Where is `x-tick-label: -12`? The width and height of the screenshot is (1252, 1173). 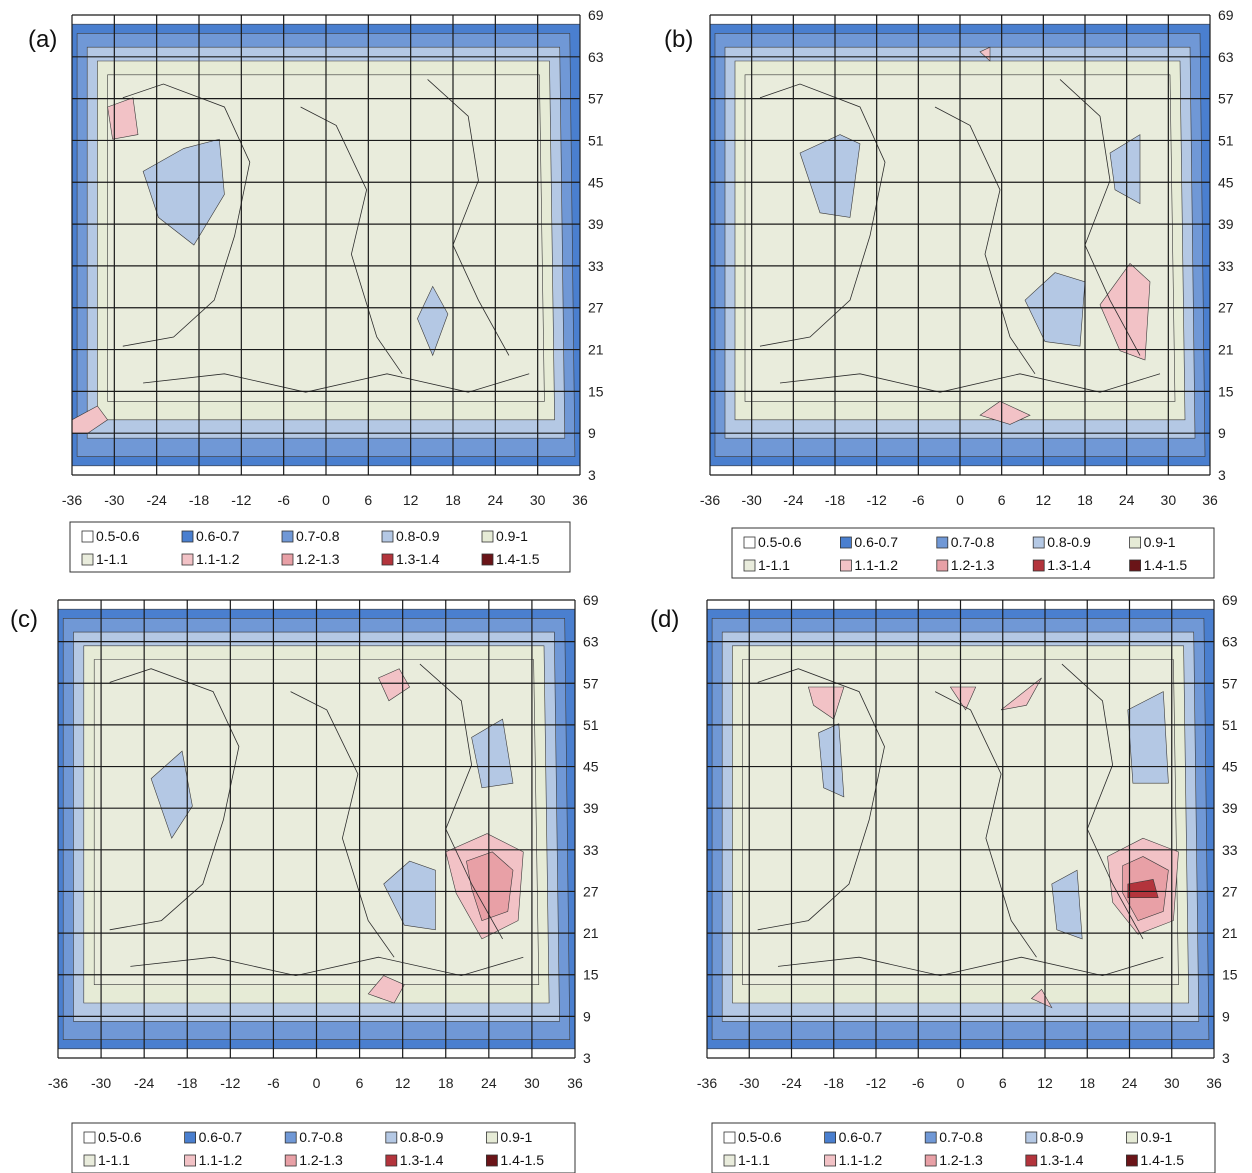 x-tick-label: -12 is located at coordinates (241, 500).